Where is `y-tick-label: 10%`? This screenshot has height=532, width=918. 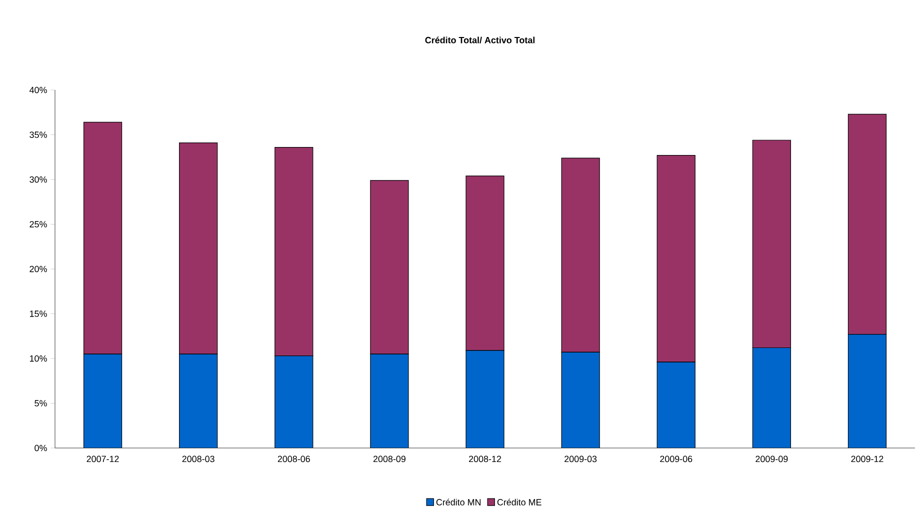 y-tick-label: 10% is located at coordinates (38, 358).